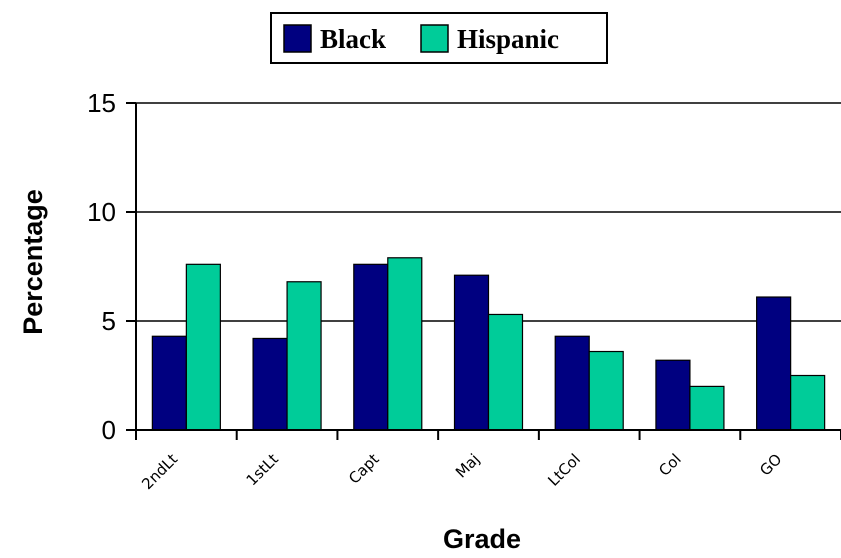  Describe the element at coordinates (482, 539) in the screenshot. I see `x-axis-title: Grade` at that location.